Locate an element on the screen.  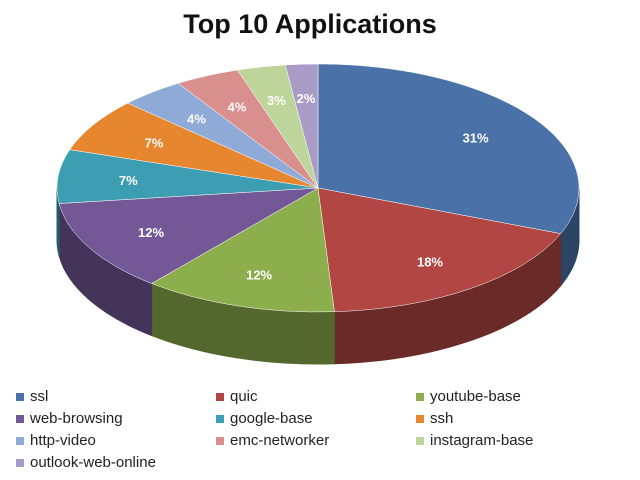
data-label: 31% is located at coordinates (476, 138).